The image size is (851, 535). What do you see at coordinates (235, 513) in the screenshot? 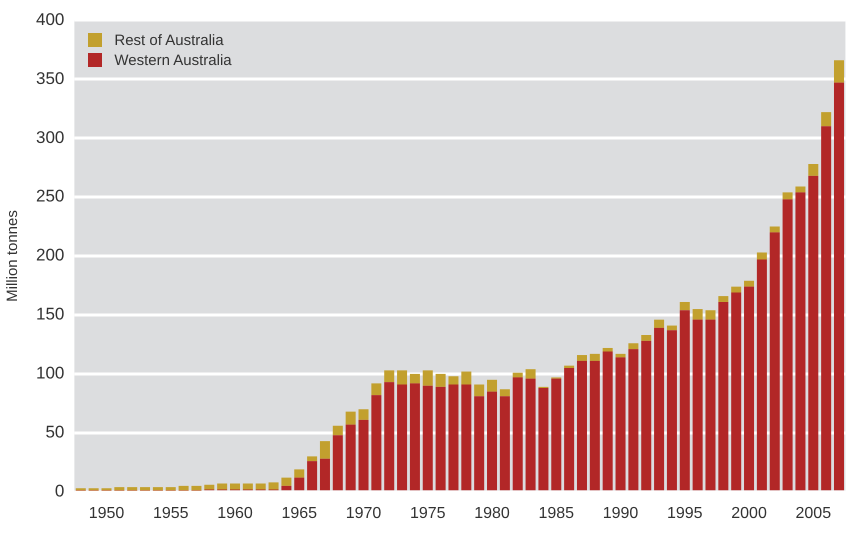
I see `x-tick-label: 1960` at bounding box center [235, 513].